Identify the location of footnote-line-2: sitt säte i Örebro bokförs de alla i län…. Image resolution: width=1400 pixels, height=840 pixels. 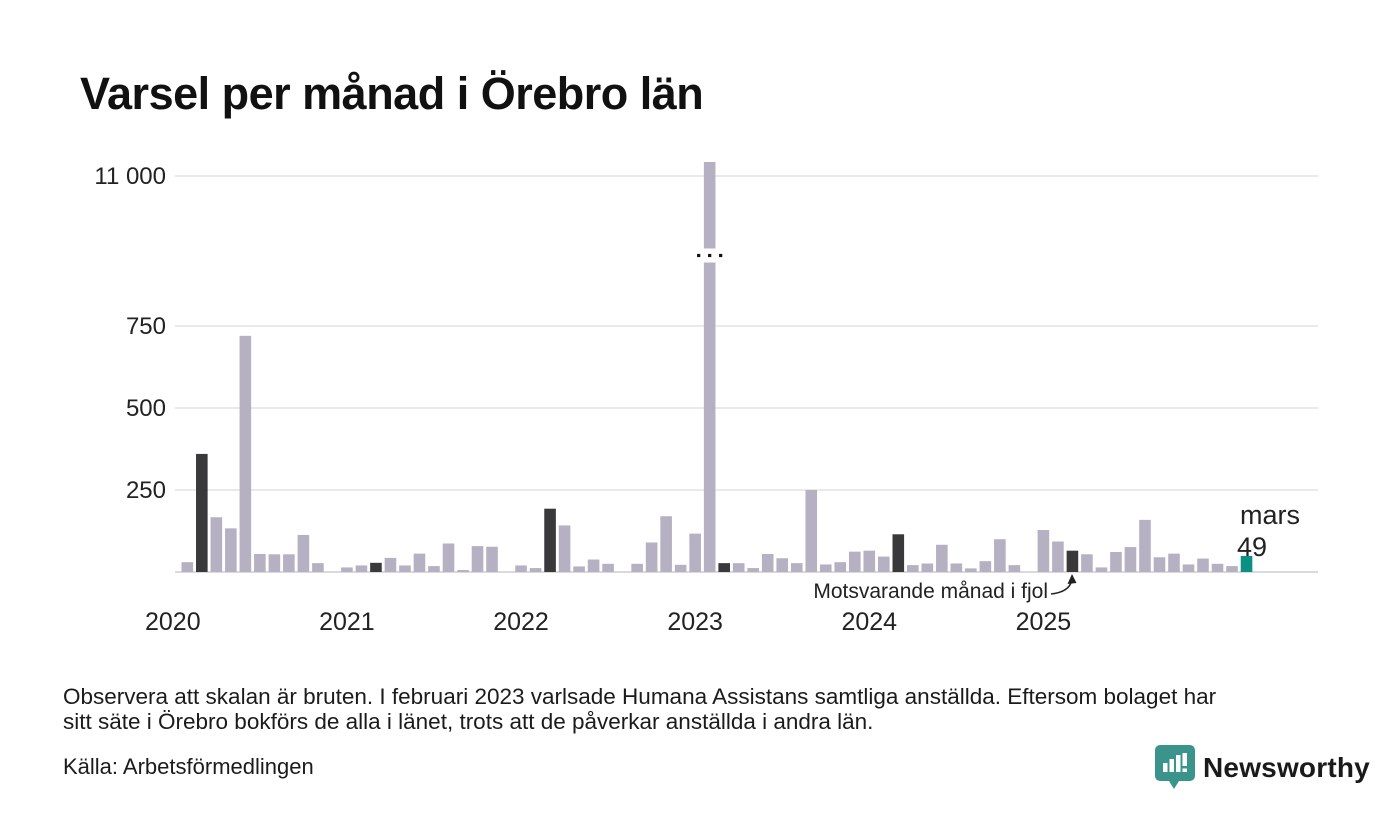
(468, 721).